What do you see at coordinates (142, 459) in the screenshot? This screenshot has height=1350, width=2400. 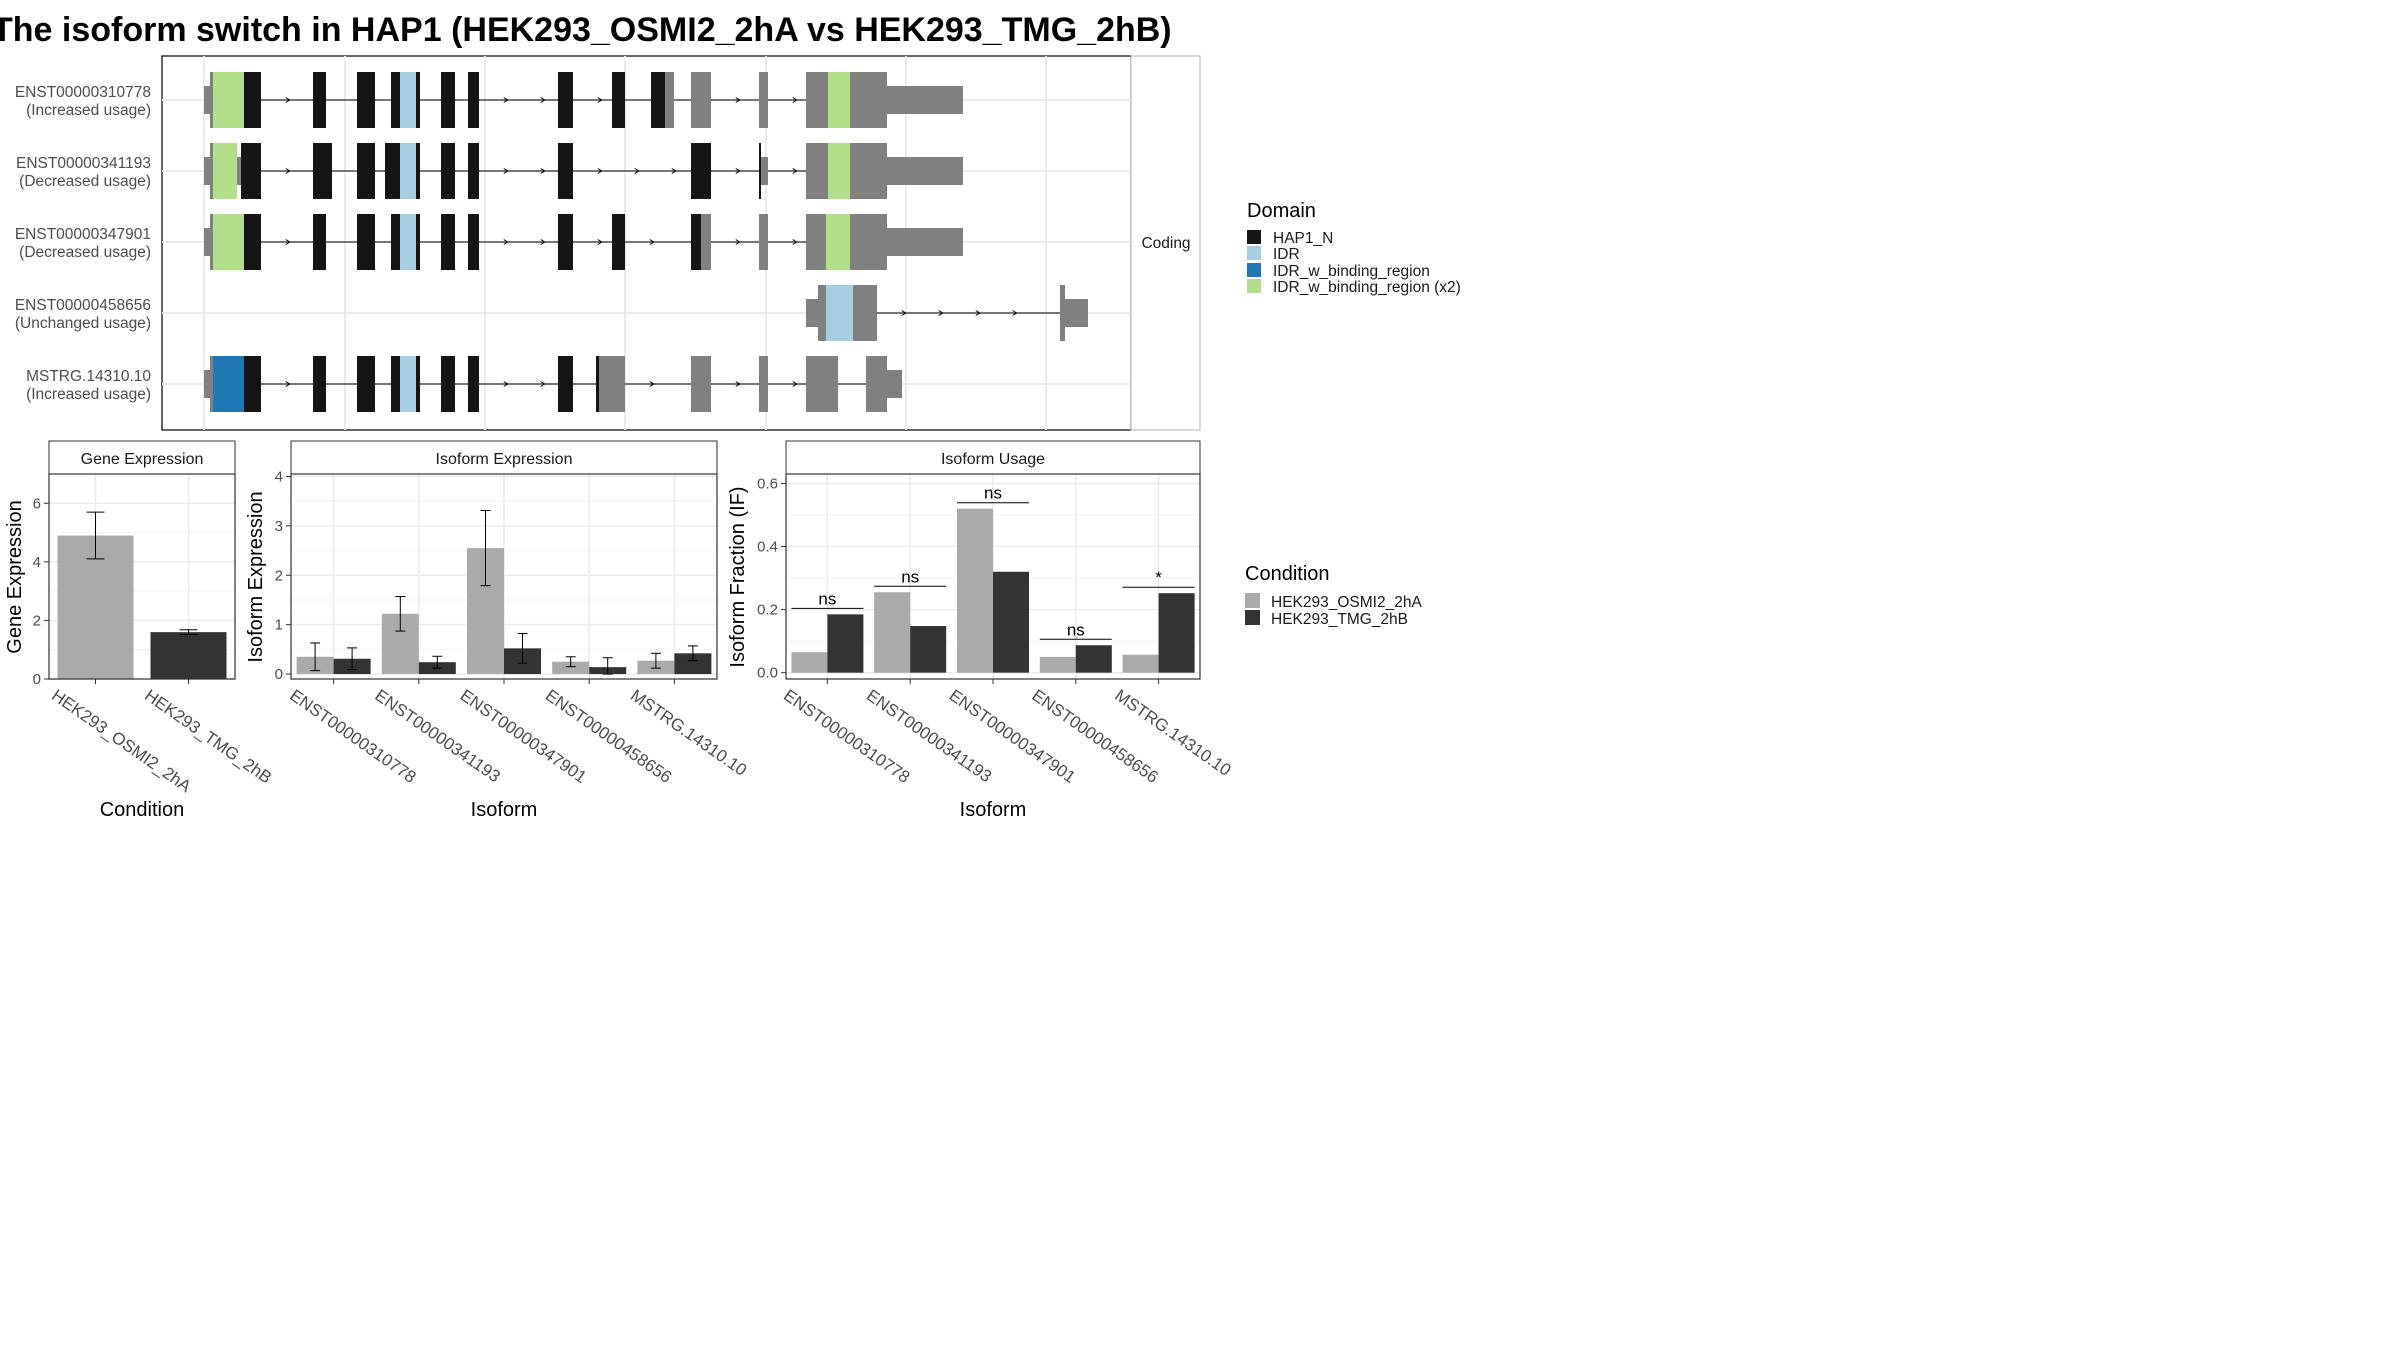 I see `gene-expression-title: Gene Expression` at bounding box center [142, 459].